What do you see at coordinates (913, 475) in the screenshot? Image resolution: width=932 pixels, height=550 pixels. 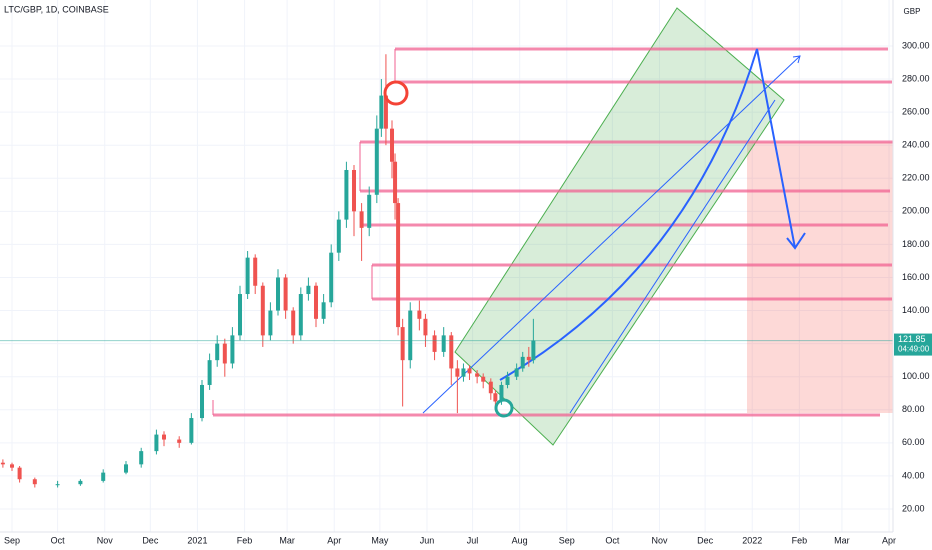 I see `y-tick-label: 40.00` at bounding box center [913, 475].